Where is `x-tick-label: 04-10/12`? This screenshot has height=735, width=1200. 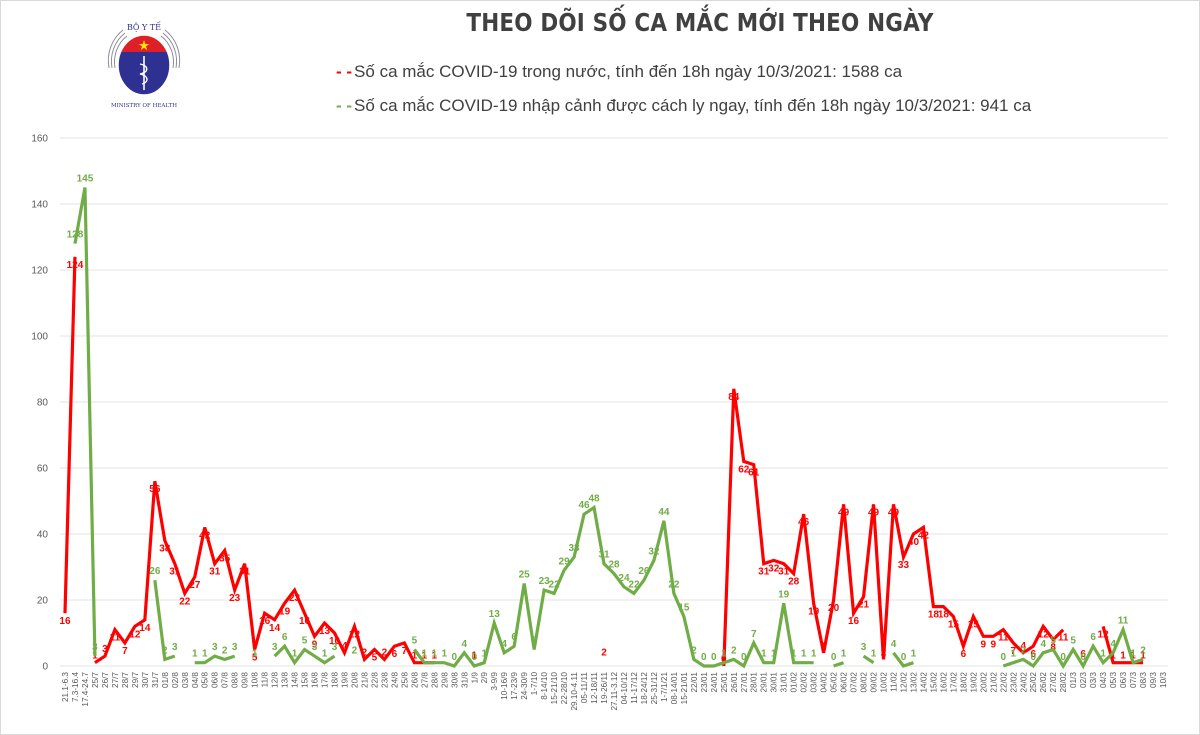
x-tick-label: 04-10/12 is located at coordinates (624, 688).